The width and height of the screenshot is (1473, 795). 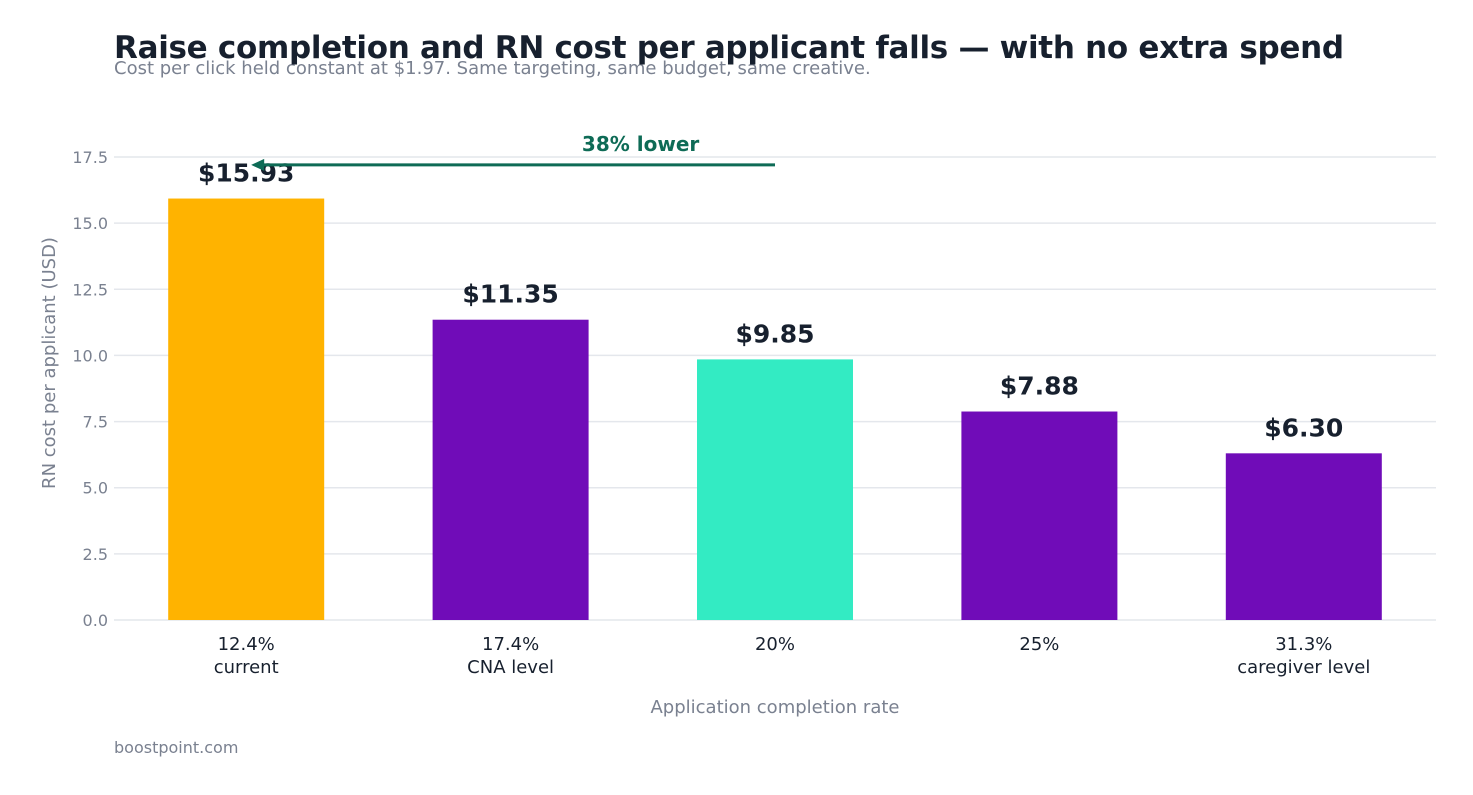 I want to click on x-tick-label: 20%, so click(x=775, y=644).